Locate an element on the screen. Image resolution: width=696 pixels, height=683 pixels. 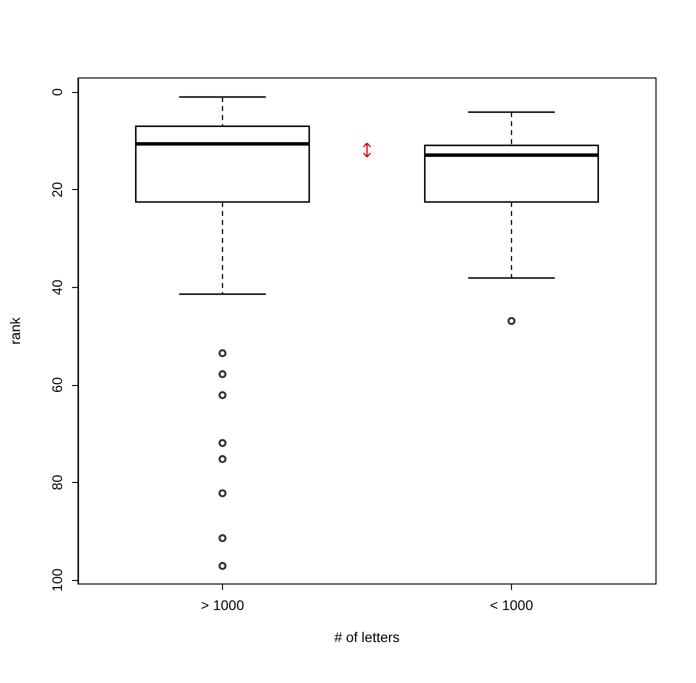
y-tick-label: 60 is located at coordinates (57, 384).